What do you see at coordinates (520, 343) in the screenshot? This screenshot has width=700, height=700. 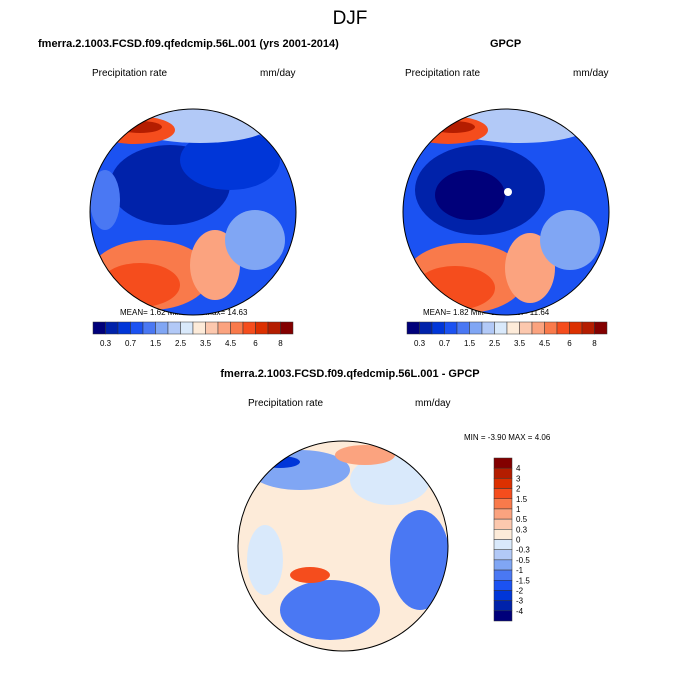 I see `colorbar-gpcp-tick-label: 3.5` at bounding box center [520, 343].